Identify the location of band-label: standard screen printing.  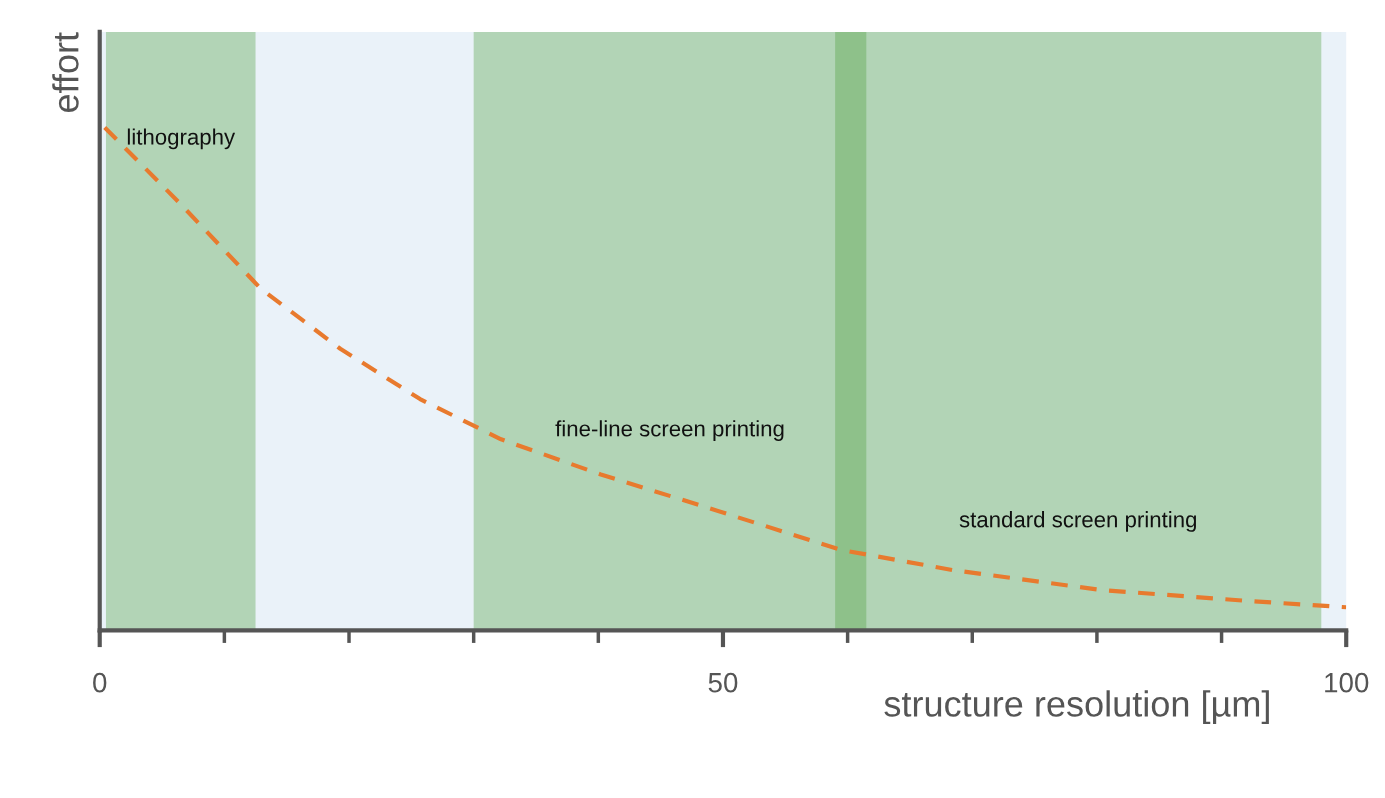
(1078, 521).